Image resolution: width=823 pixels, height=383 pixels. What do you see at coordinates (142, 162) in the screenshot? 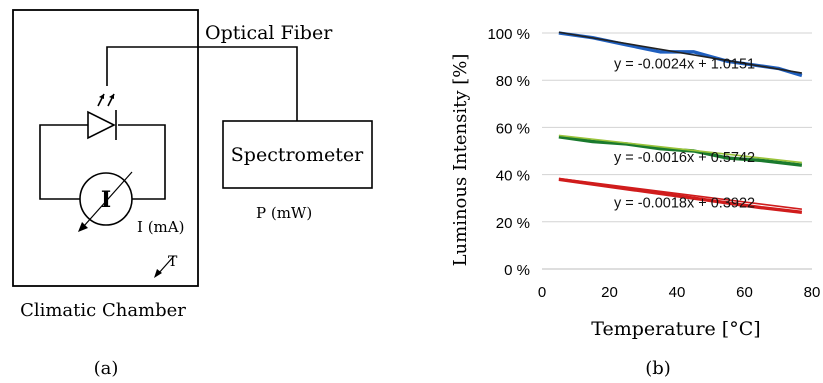
I see `circuit-wire-right` at bounding box center [142, 162].